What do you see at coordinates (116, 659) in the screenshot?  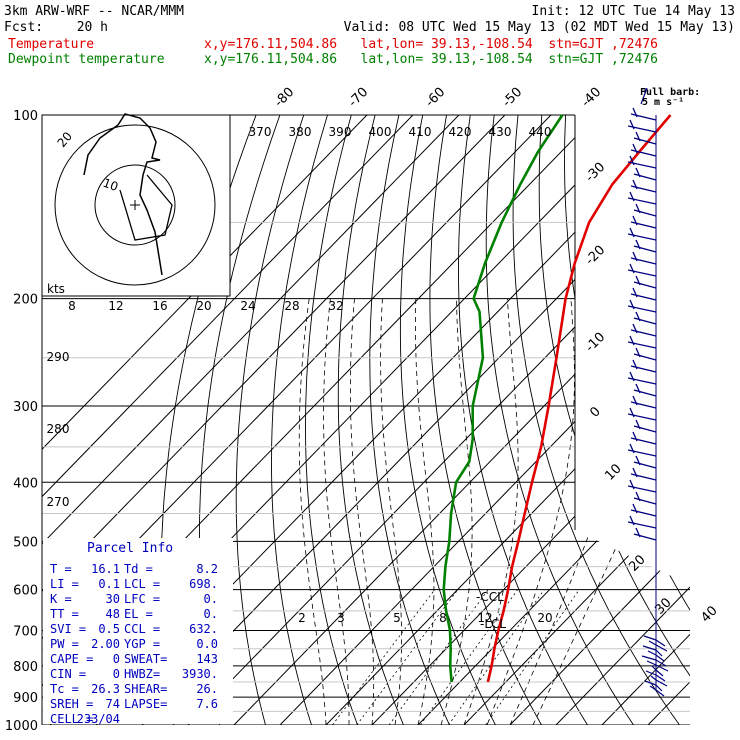 I see `parcel-info-value: 0` at bounding box center [116, 659].